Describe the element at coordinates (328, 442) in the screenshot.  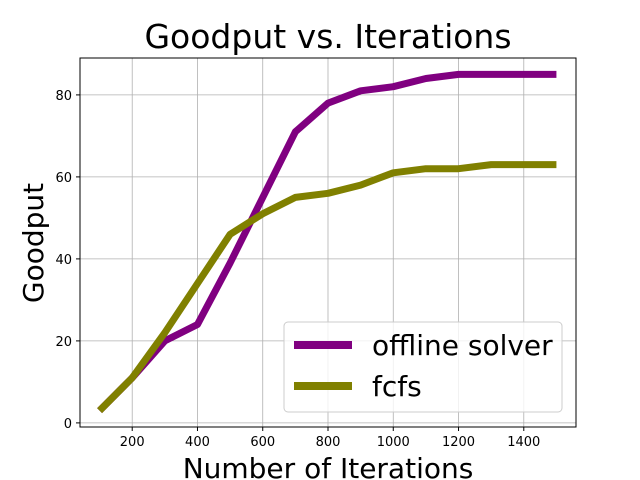
I see `x-tick-label: 800` at that location.